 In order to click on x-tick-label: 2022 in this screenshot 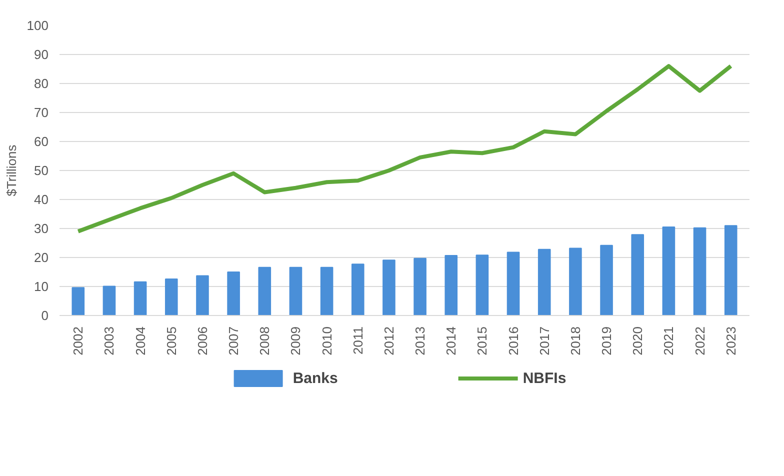, I will do `click(700, 341)`.